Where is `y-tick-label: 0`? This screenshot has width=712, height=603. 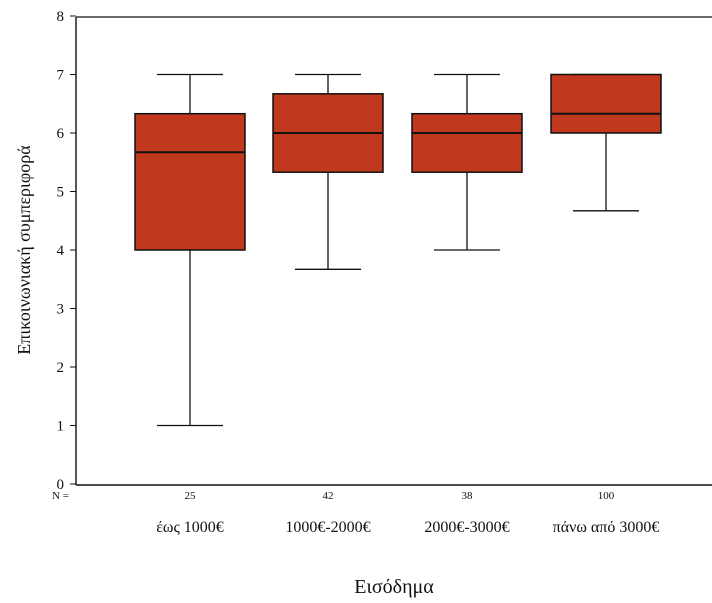 y-tick-label: 0 is located at coordinates (61, 485).